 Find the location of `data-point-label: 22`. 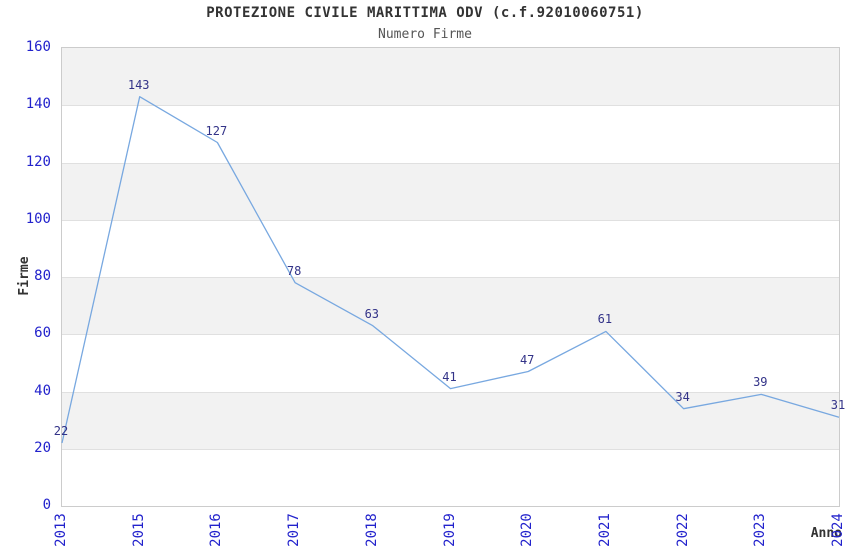

data-point-label: 22 is located at coordinates (61, 431).